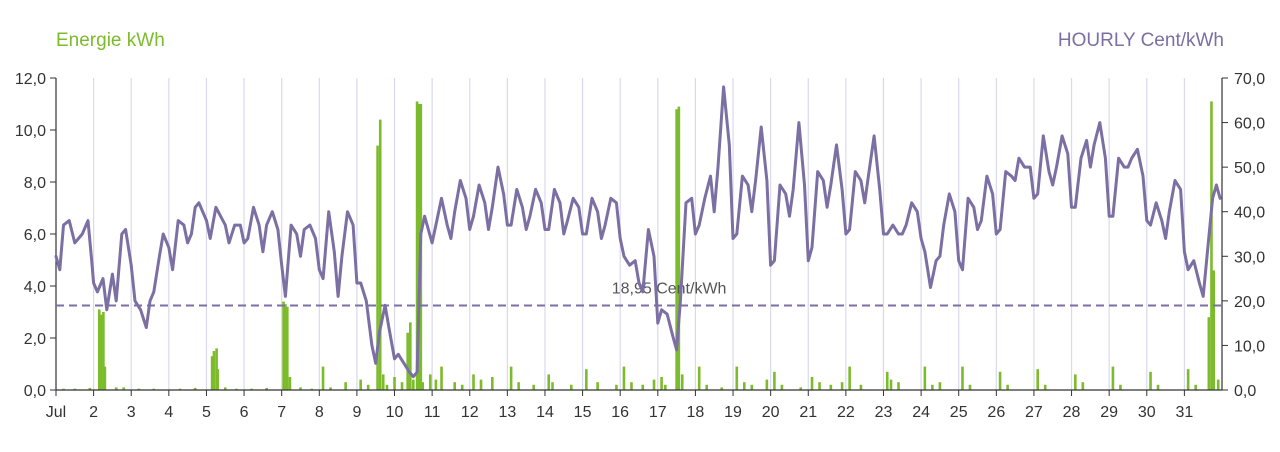 The height and width of the screenshot is (452, 1280). Describe the element at coordinates (771, 412) in the screenshot. I see `x-tick-label: 20` at that location.